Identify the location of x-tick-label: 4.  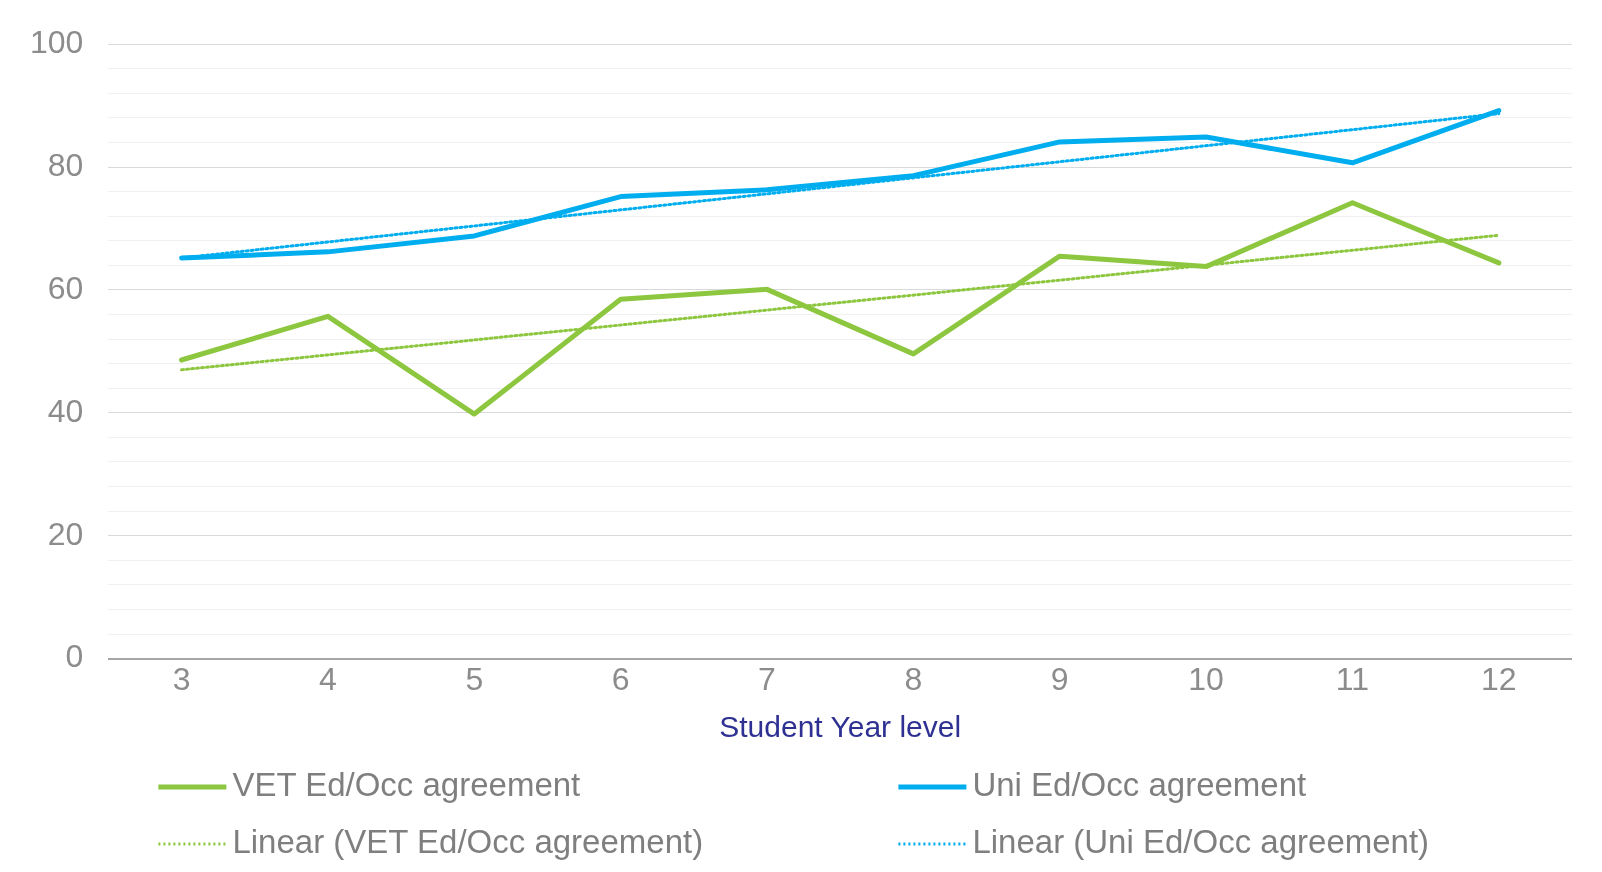
(328, 678).